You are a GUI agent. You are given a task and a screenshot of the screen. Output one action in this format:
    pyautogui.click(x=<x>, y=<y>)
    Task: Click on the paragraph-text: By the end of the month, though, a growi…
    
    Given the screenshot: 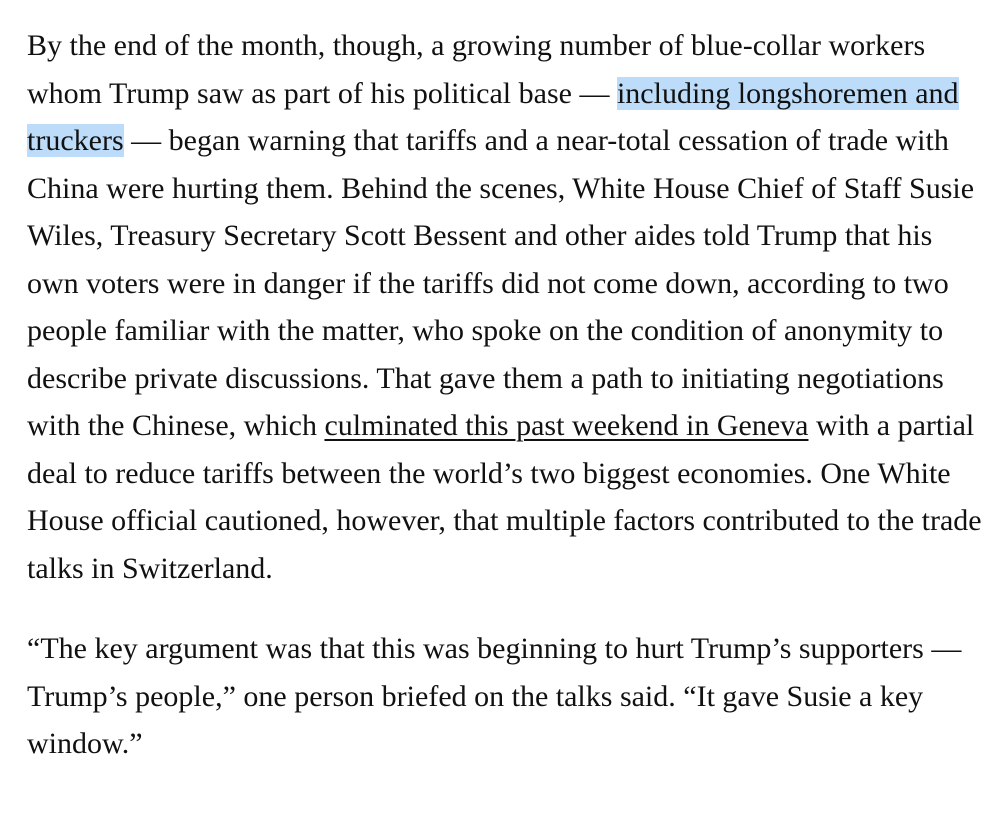 What is the action you would take?
    pyautogui.click(x=476, y=69)
    